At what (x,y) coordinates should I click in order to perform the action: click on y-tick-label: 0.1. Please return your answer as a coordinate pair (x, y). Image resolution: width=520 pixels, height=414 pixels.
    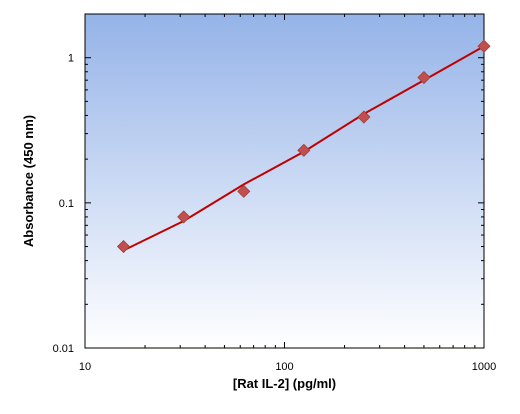
    Looking at the image, I should click on (66, 204).